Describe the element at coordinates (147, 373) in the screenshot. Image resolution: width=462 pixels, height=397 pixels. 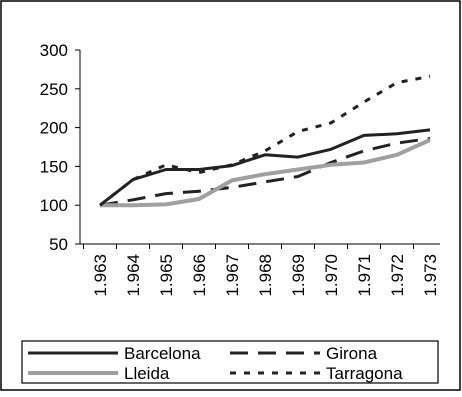
I see `legend-label-lleida: Lleida` at that location.